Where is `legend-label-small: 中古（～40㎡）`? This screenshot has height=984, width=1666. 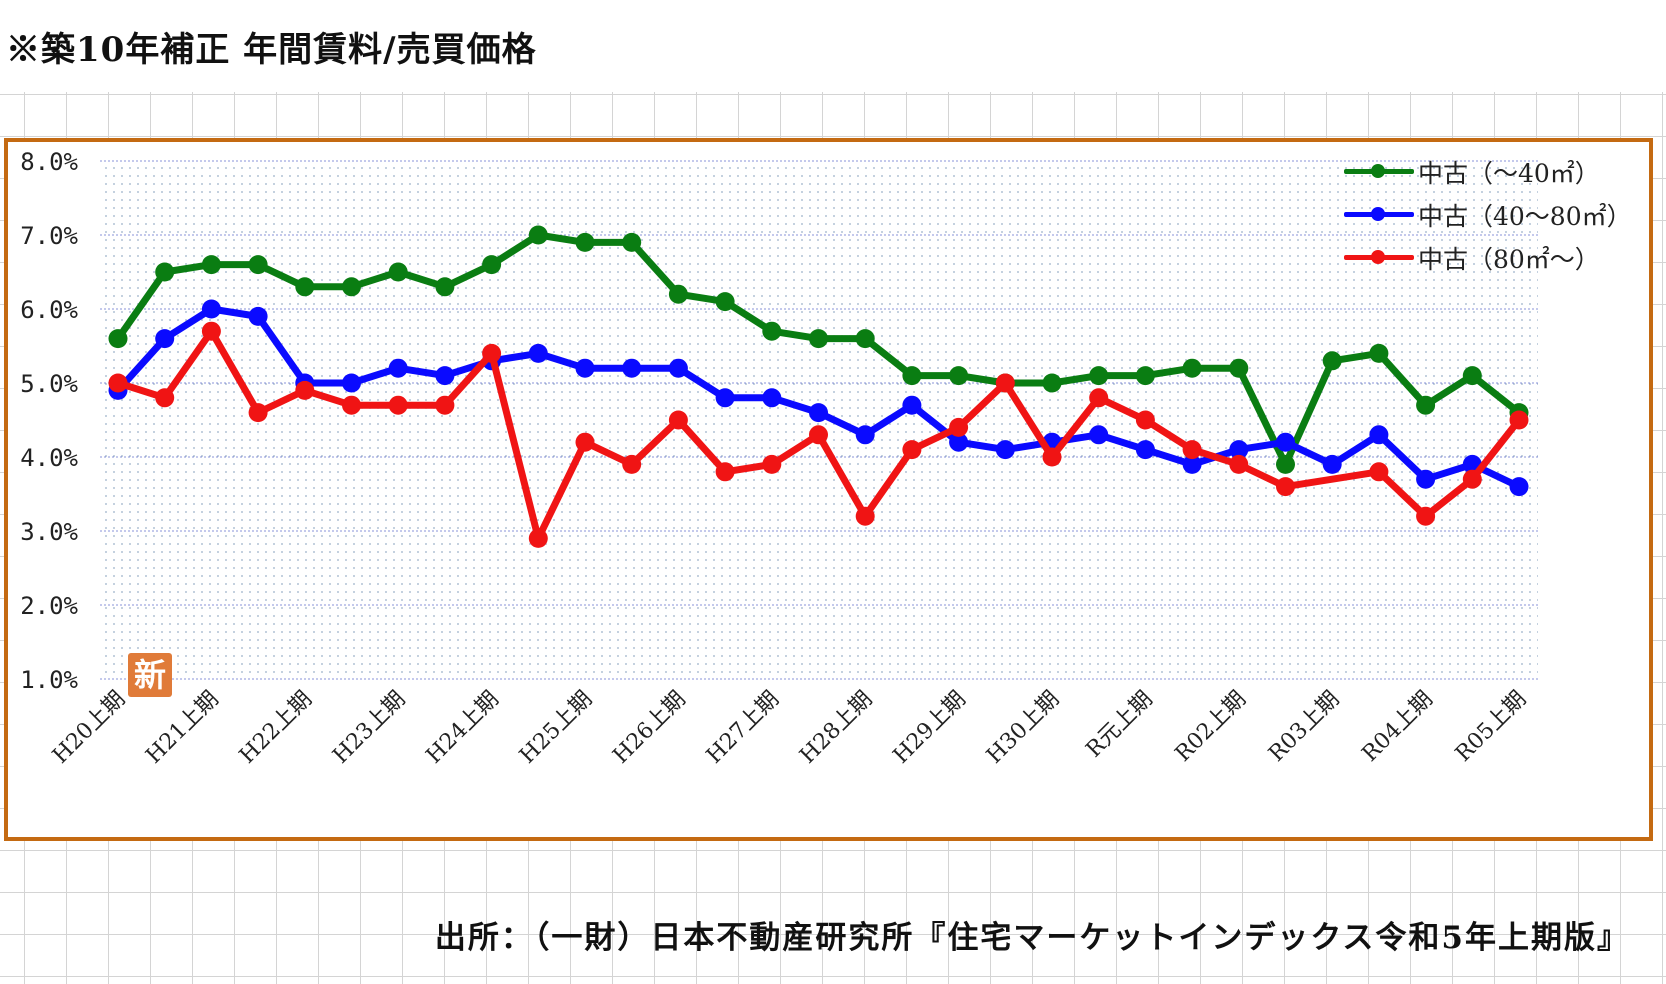 legend-label-small: 中古（～40㎡） is located at coordinates (1509, 173).